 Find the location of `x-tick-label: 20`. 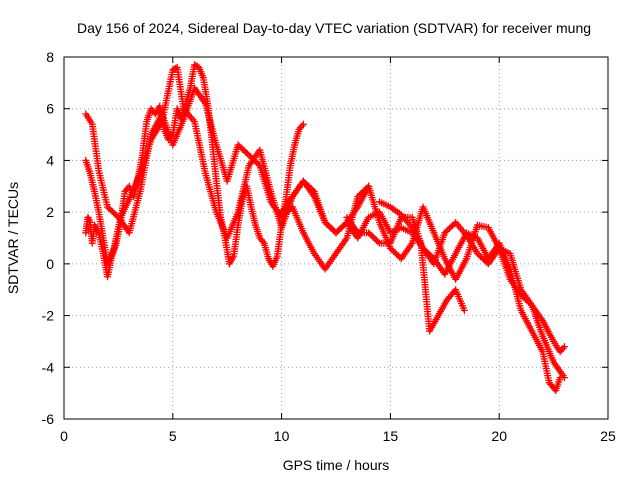

x-tick-label: 20 is located at coordinates (499, 436).